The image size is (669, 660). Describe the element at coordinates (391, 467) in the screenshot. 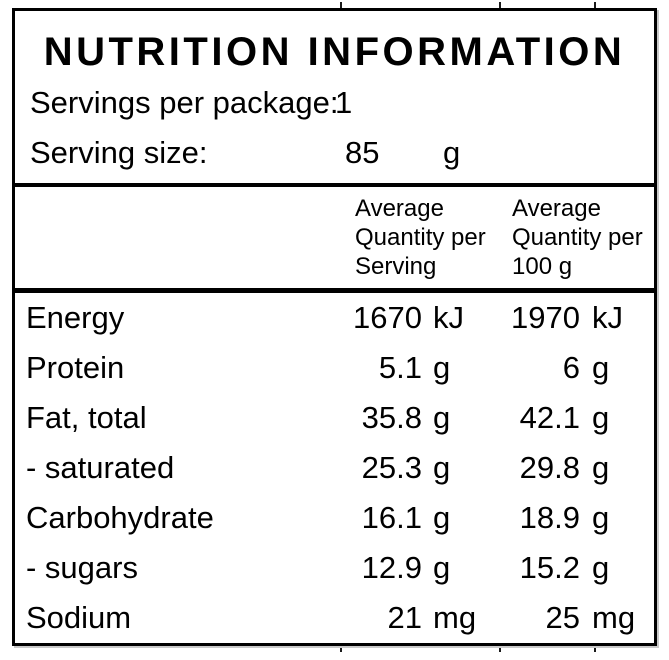

I see `value-per-serving: 25.3` at that location.